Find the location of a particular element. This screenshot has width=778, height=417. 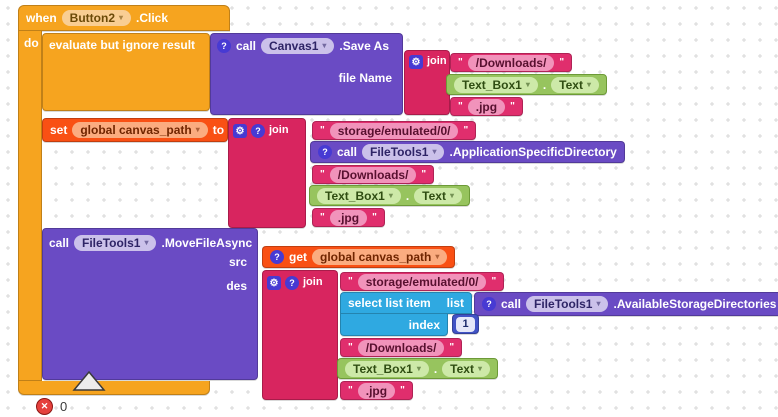

select-list-item-block: select list item list is located at coordinates (406, 303).